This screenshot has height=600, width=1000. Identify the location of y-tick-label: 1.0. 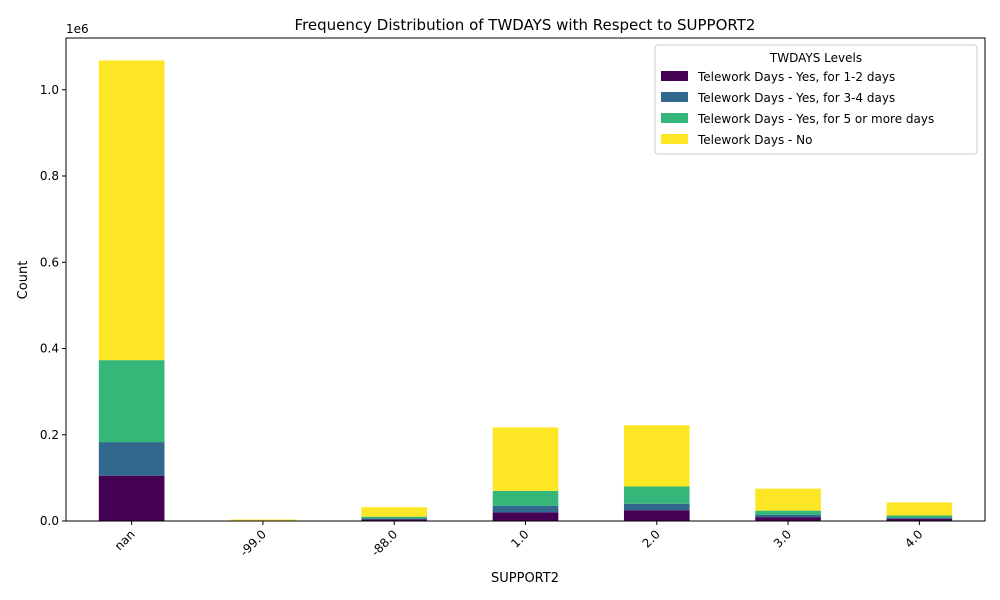
(49, 90).